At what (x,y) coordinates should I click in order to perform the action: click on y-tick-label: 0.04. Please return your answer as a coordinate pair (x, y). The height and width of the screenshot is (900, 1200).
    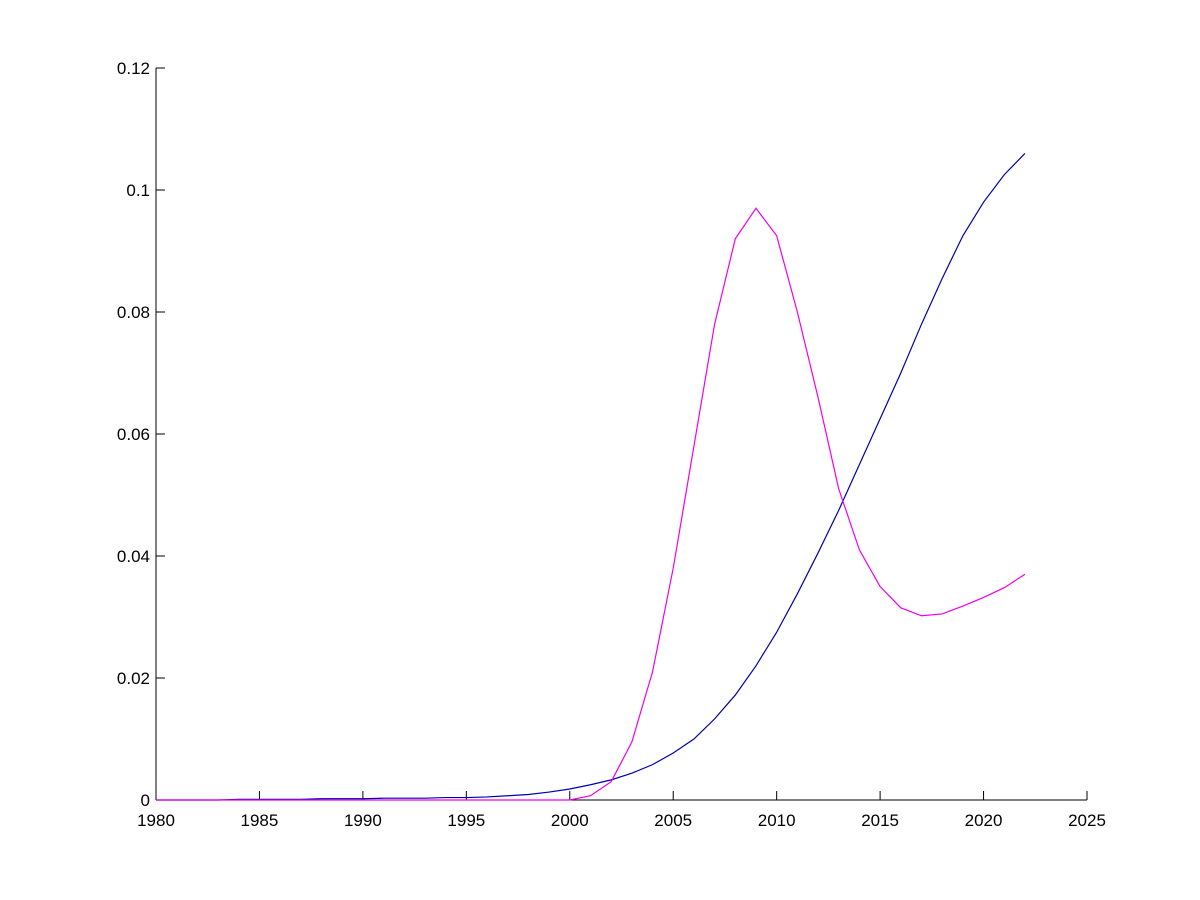
    Looking at the image, I should click on (133, 556).